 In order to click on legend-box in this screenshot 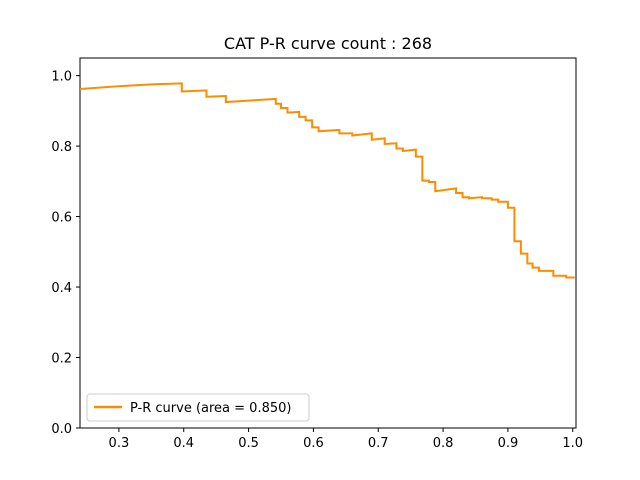, I will do `click(198, 407)`.